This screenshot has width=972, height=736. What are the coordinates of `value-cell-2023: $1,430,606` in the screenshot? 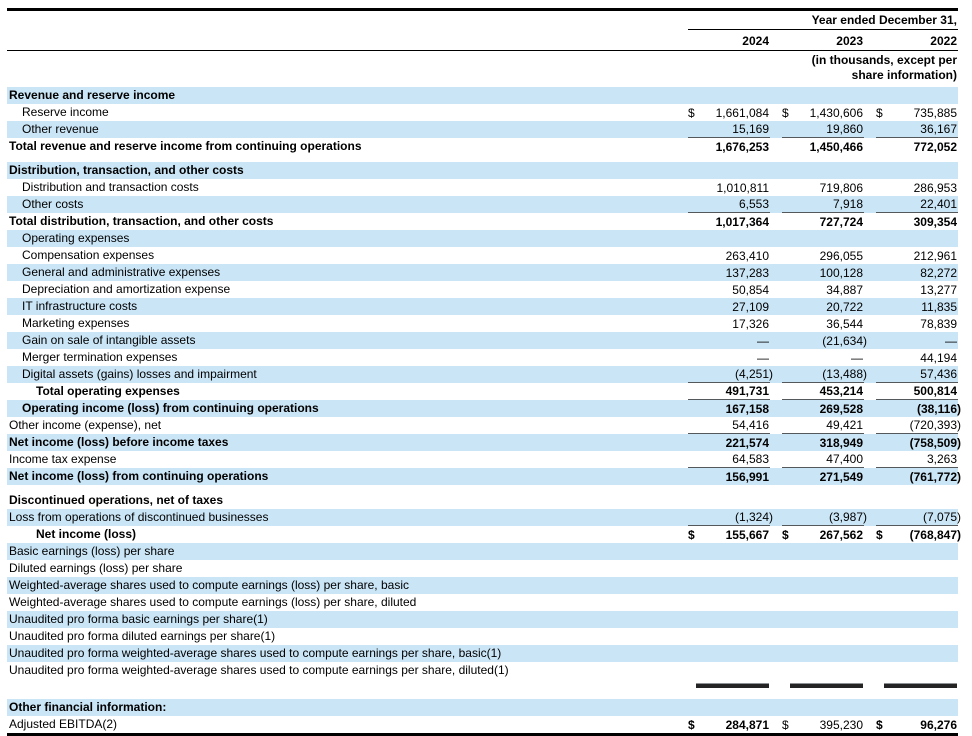 It's located at (823, 112).